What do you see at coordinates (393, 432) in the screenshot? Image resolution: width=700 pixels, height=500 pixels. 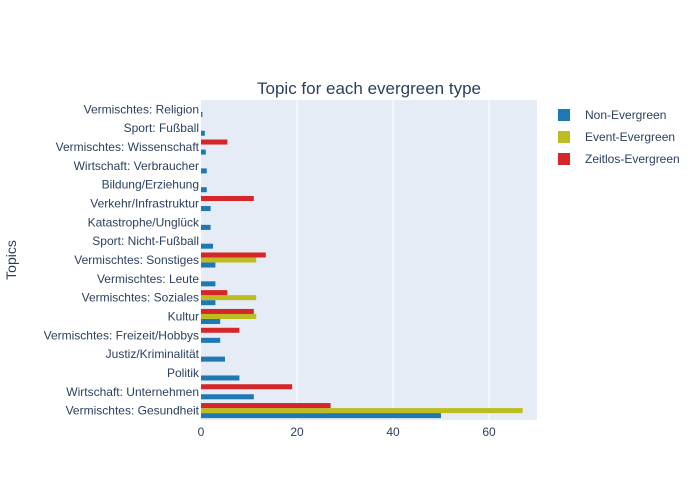 I see `x-tick-label: 40` at bounding box center [393, 432].